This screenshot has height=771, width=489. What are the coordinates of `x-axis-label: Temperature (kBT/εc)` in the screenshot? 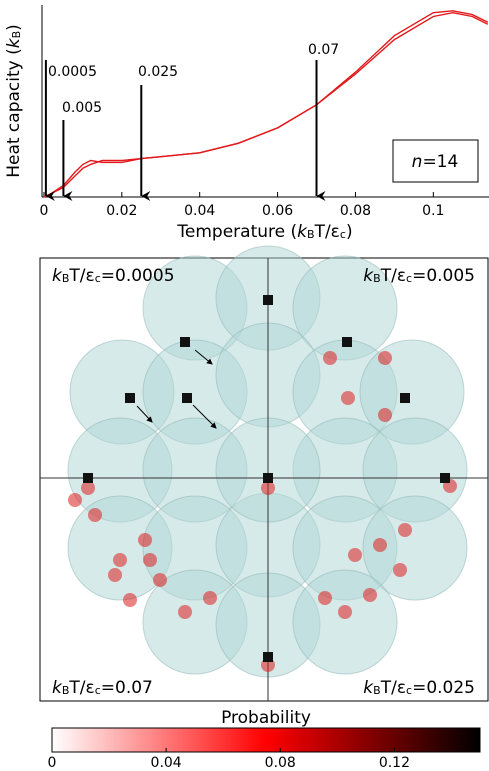 It's located at (264, 232).